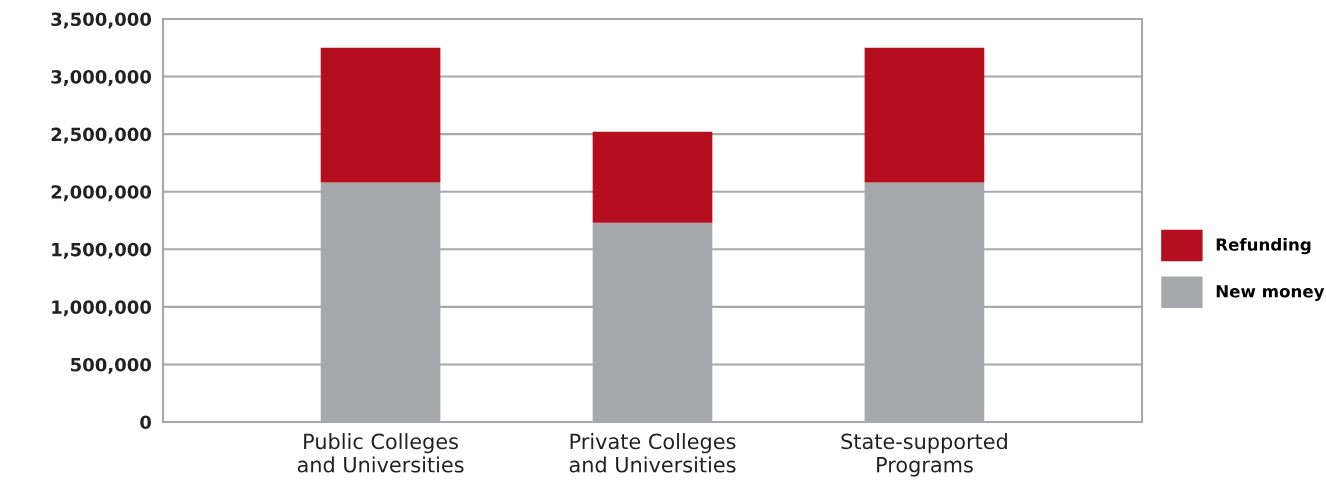 The width and height of the screenshot is (1326, 492). What do you see at coordinates (380, 453) in the screenshot?
I see `x-tick-label: Public Colleges and Universities` at bounding box center [380, 453].